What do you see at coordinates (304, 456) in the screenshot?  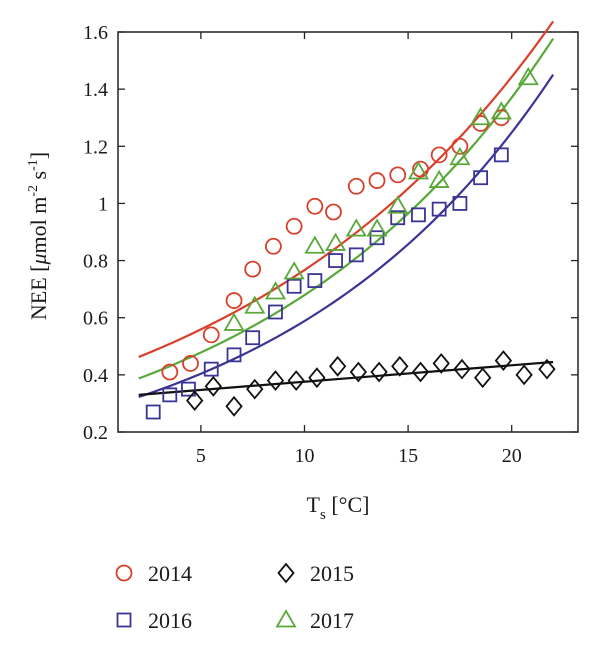 I see `x-tick-label: 10` at bounding box center [304, 456].